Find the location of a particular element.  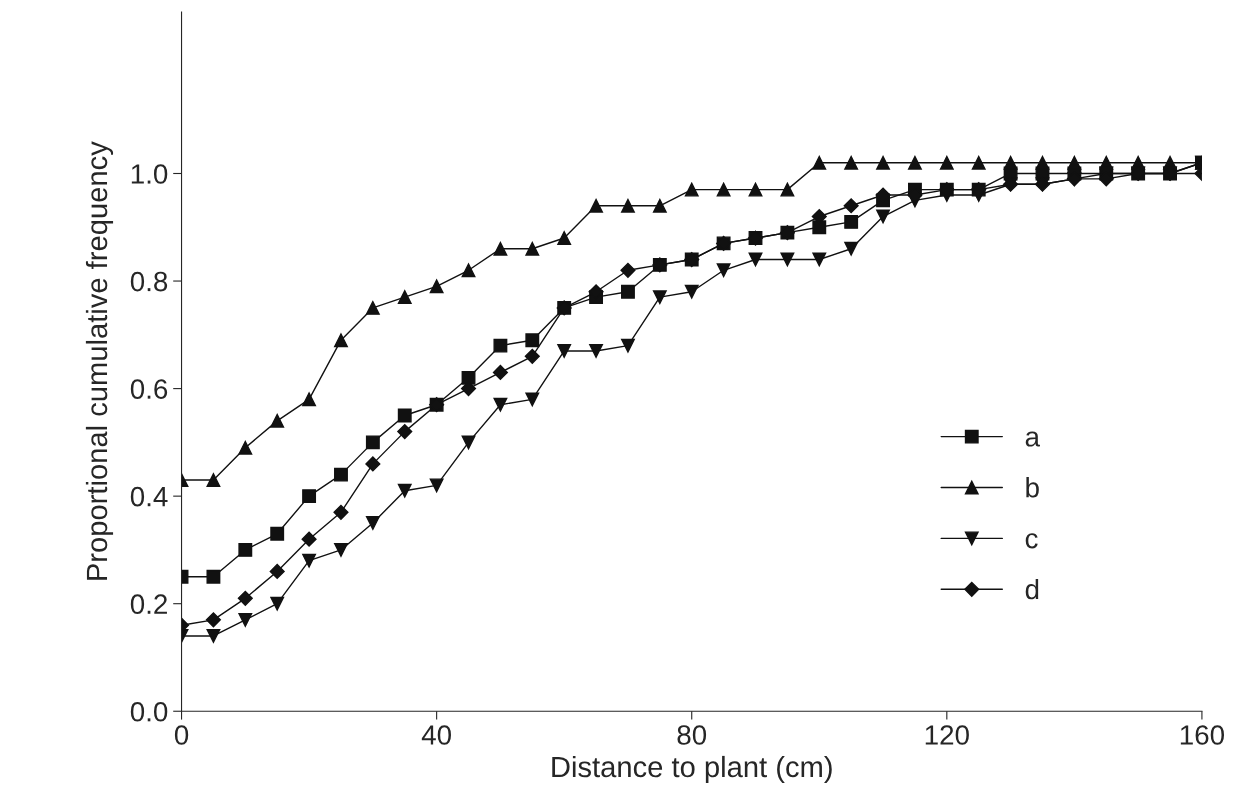

legend-label: b is located at coordinates (1032, 487).